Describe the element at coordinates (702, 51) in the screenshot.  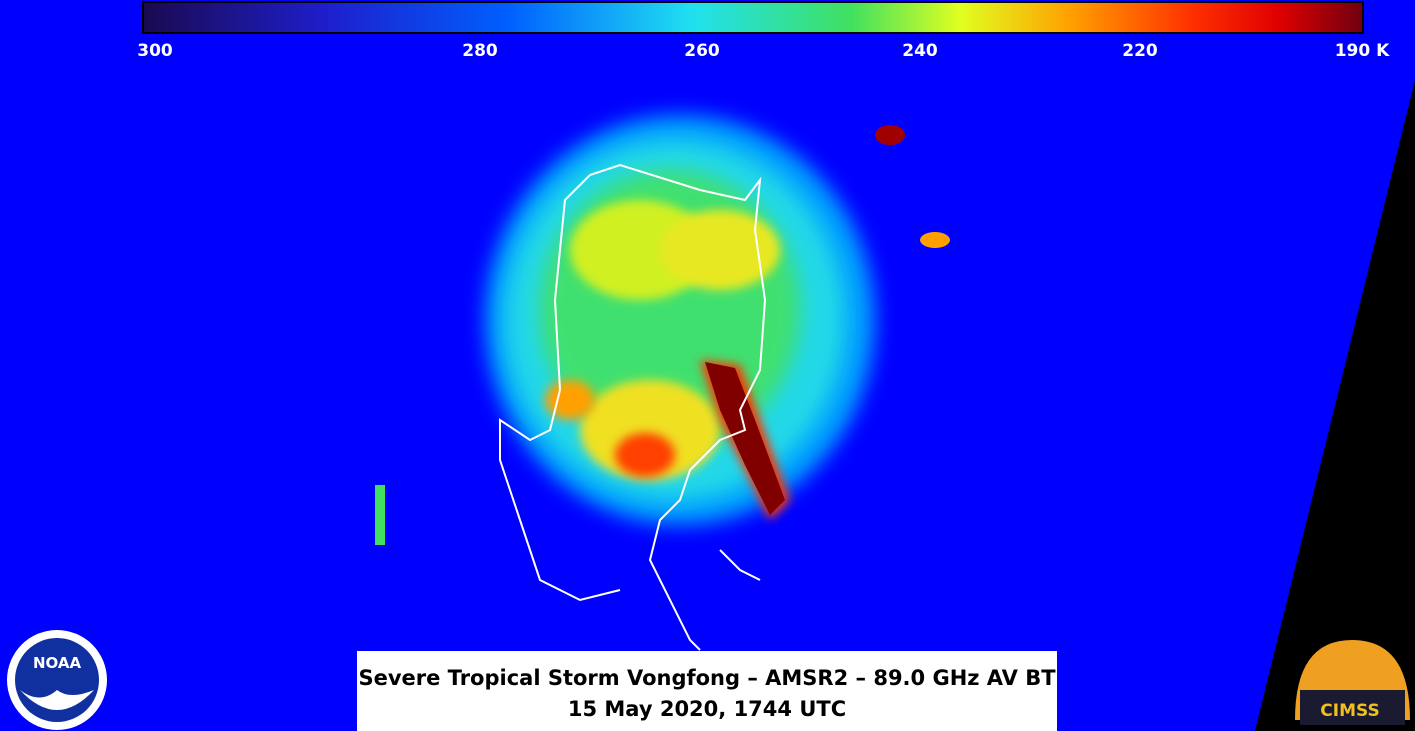
I see `colorbar-label: 260` at that location.